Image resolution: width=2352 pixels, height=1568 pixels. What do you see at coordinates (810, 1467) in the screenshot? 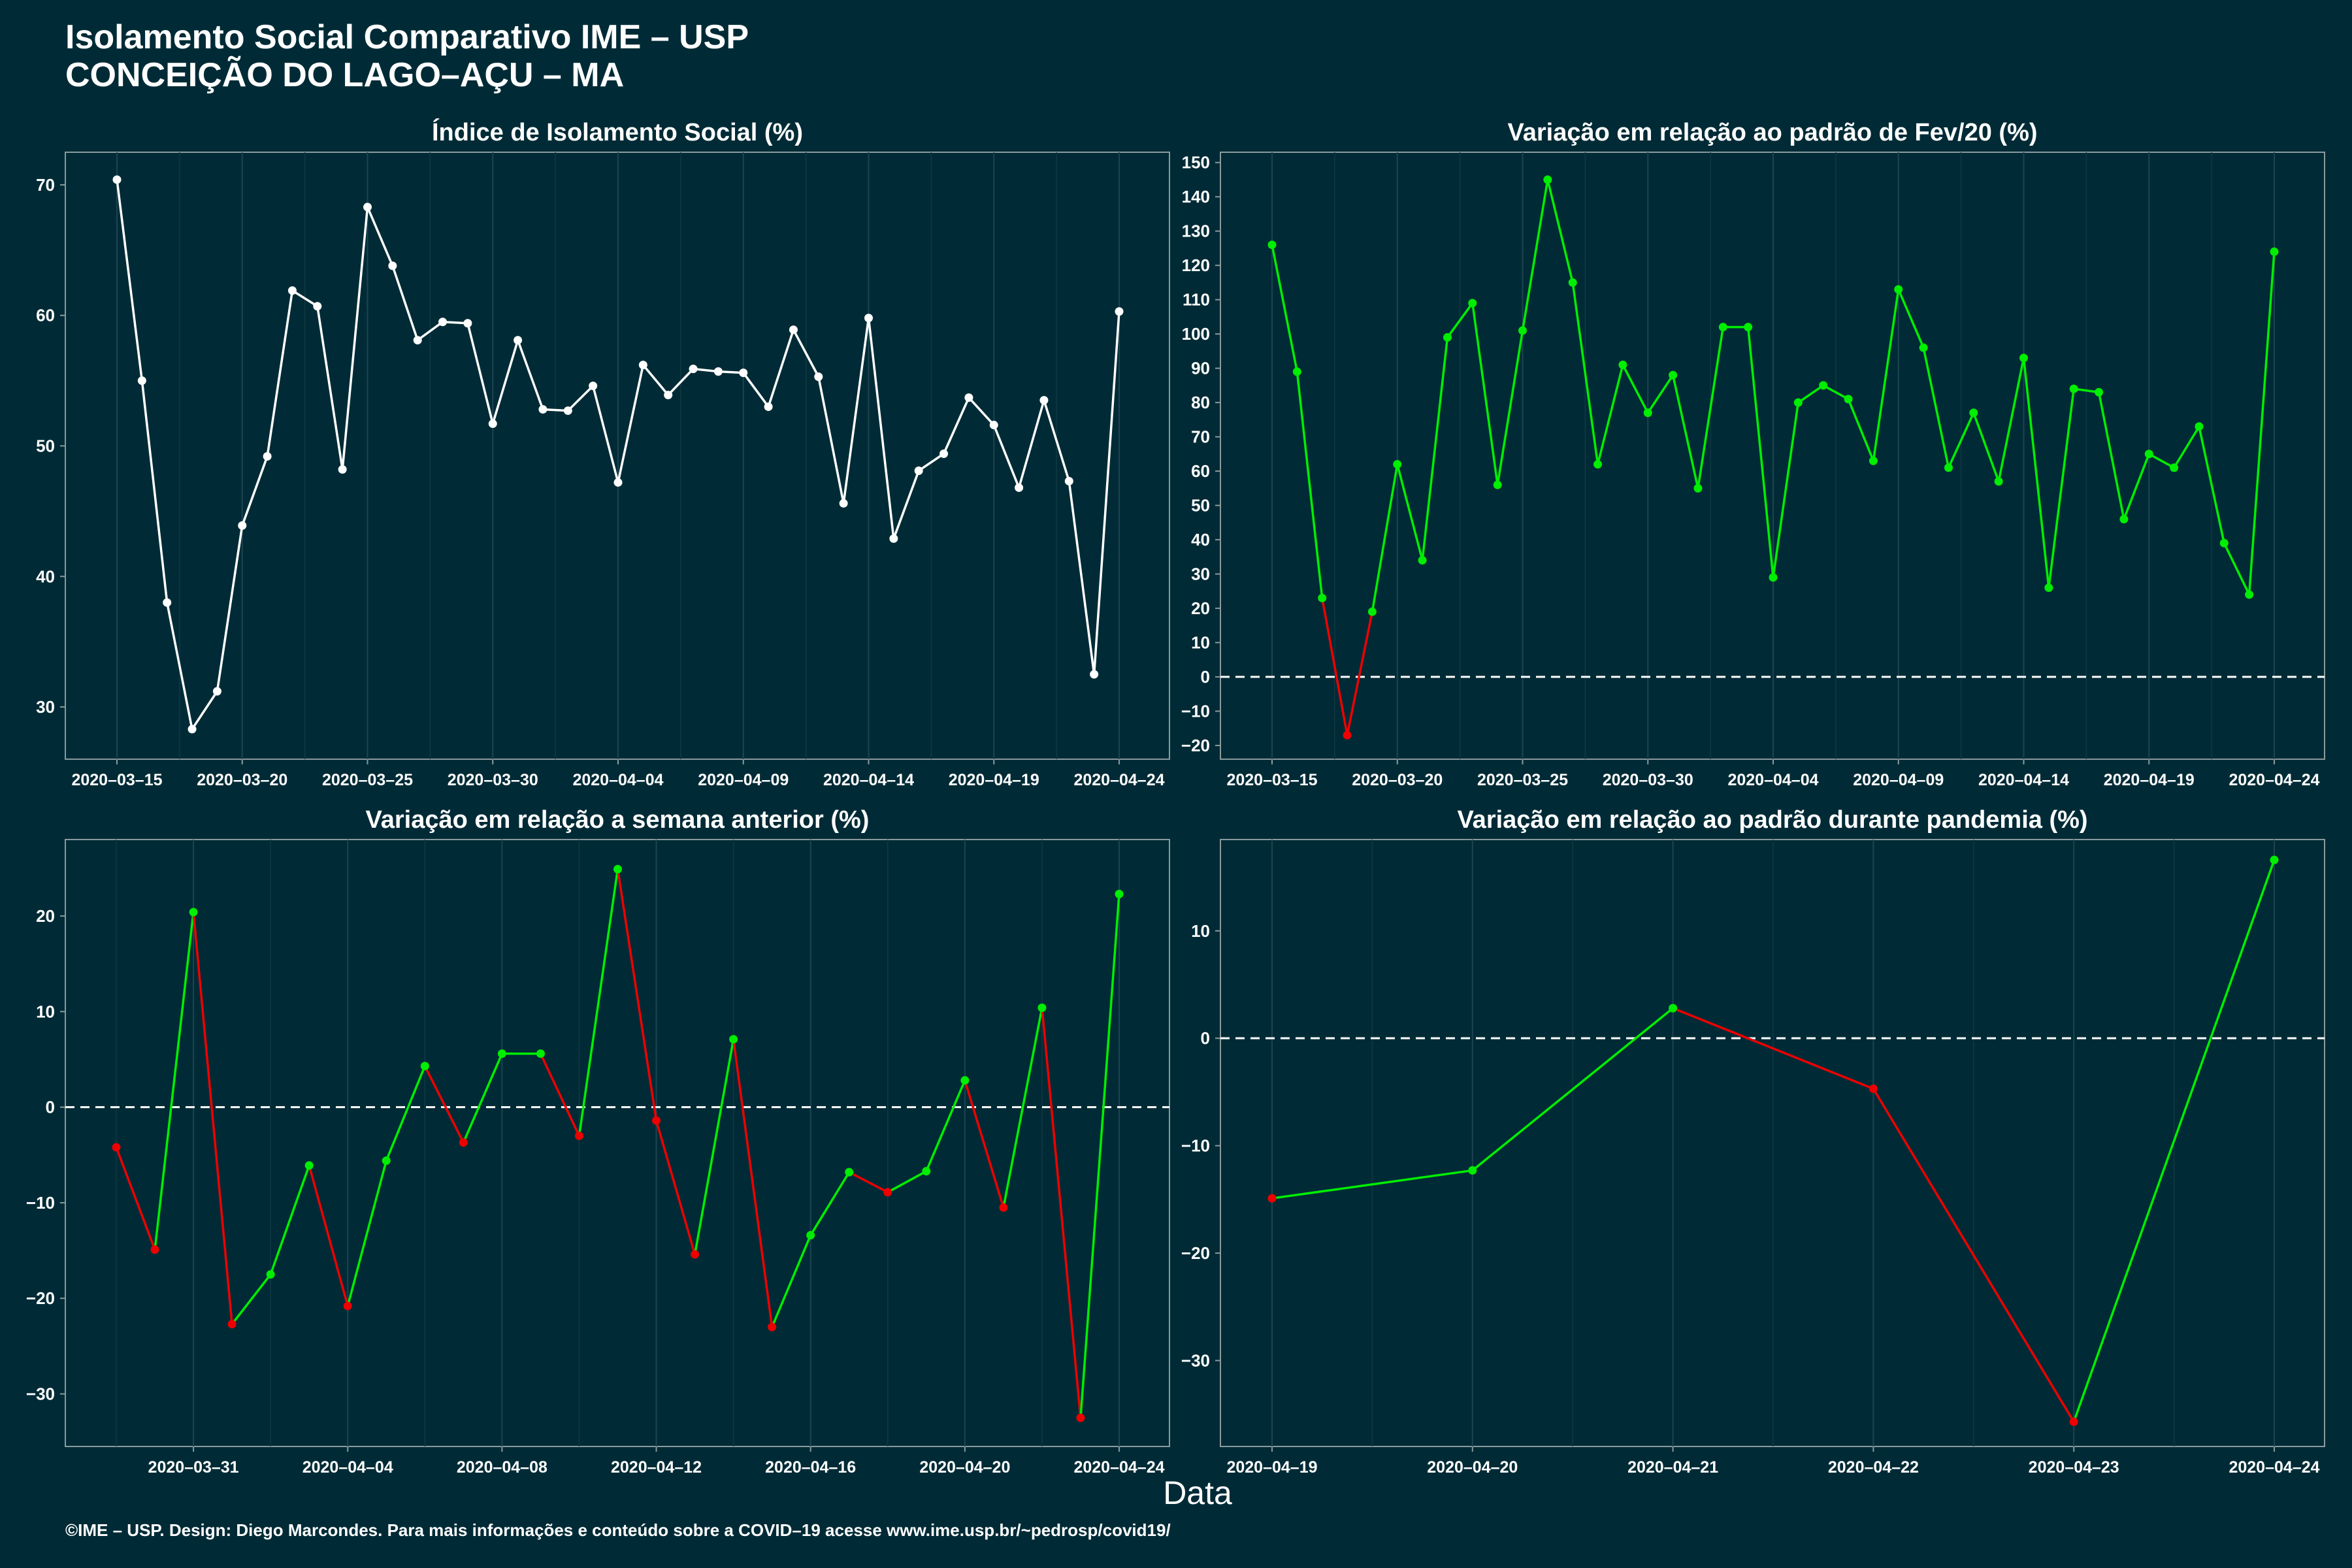
I see `x-tick-label: 2020–04–16` at bounding box center [810, 1467].